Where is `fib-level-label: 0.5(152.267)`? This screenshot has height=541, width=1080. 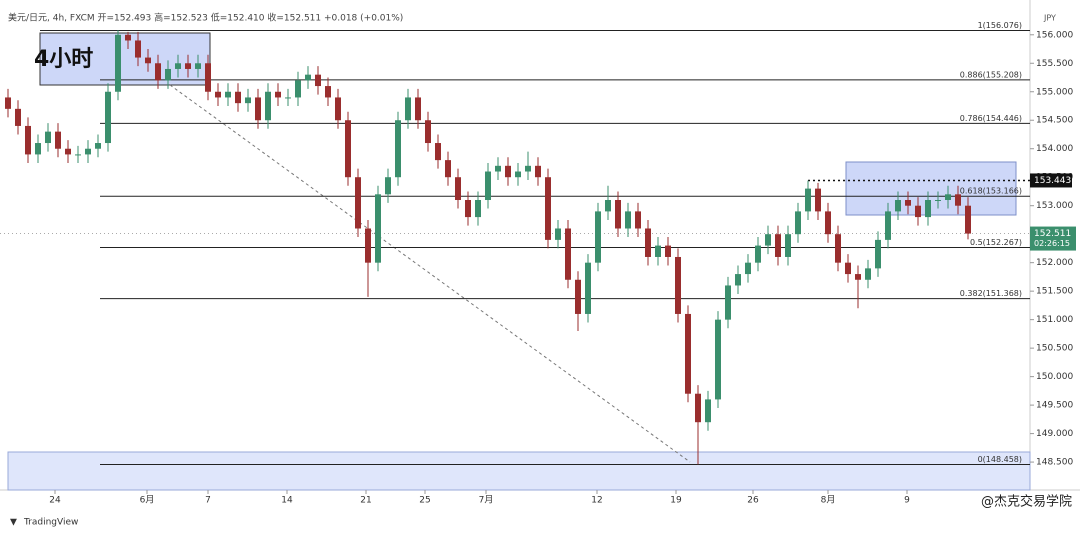 fib-level-label: 0.5(152.267) is located at coordinates (996, 242).